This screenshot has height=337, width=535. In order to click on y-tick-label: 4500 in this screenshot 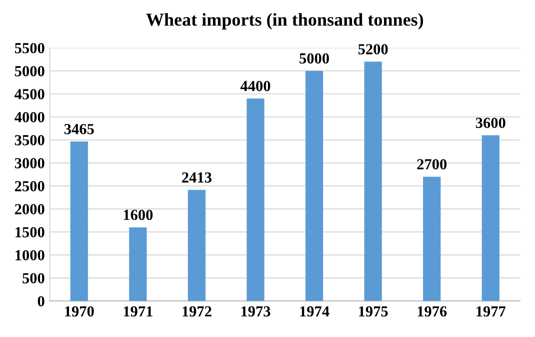, I will do `click(29, 94)`.